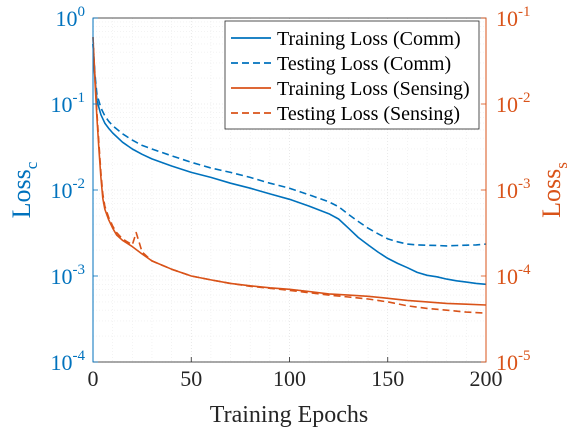 The height and width of the screenshot is (432, 582). I want to click on left-axis: 10⁰ 10⁻¹ 10⁻² 10⁻³ 10⁻⁴, so click(74, 189).